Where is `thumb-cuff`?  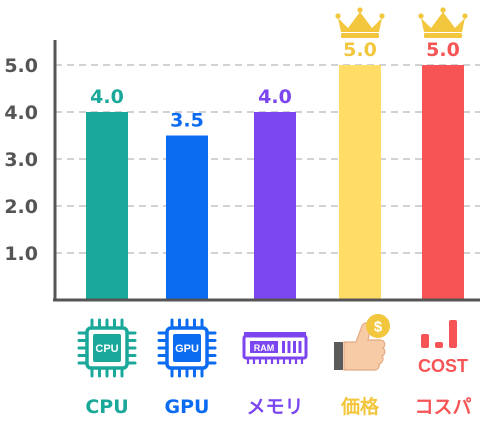 thumb-cuff is located at coordinates (338, 356).